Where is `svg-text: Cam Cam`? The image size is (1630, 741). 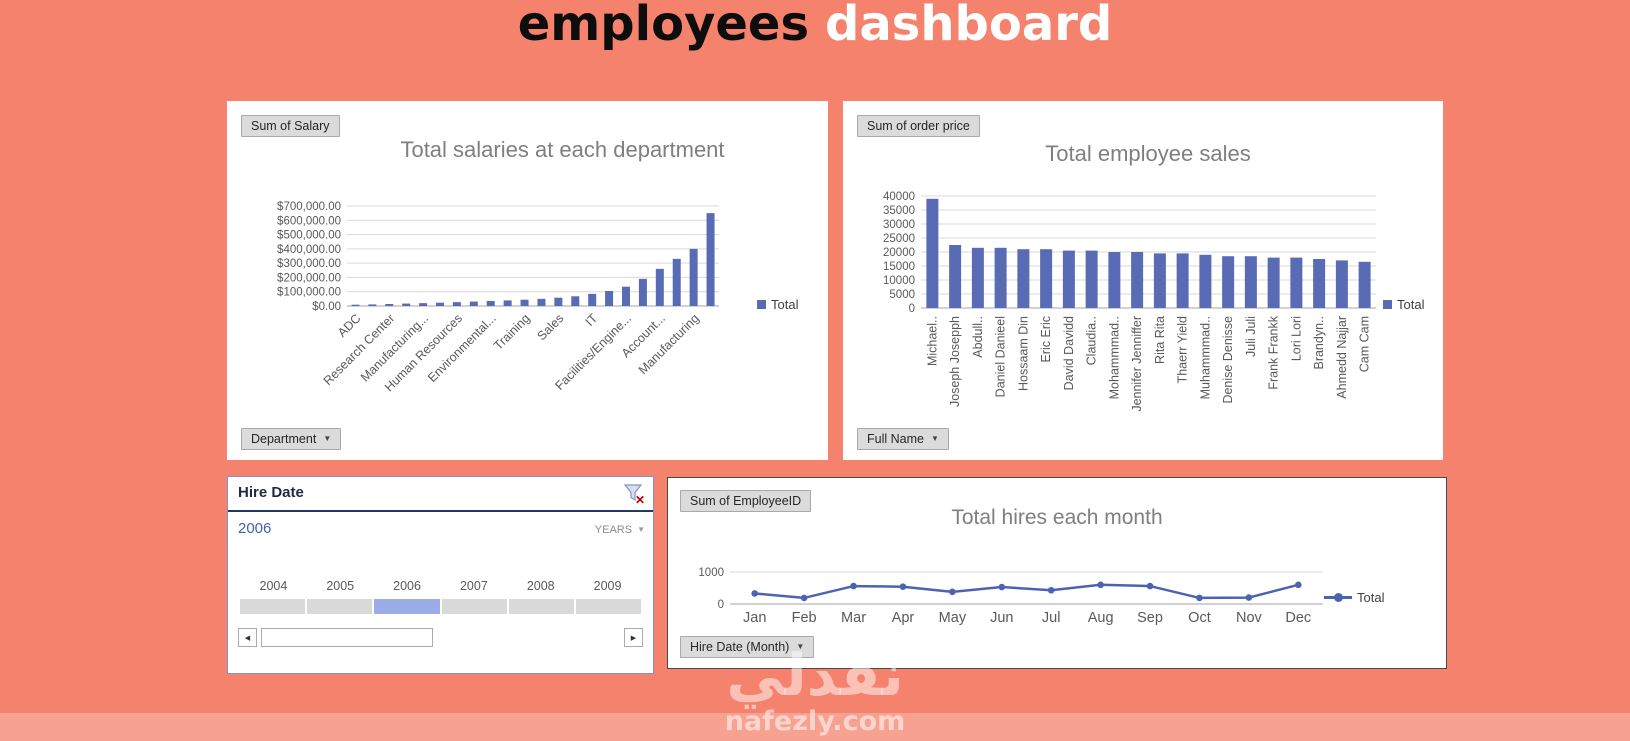 svg-text: Cam Cam is located at coordinates (1365, 344).